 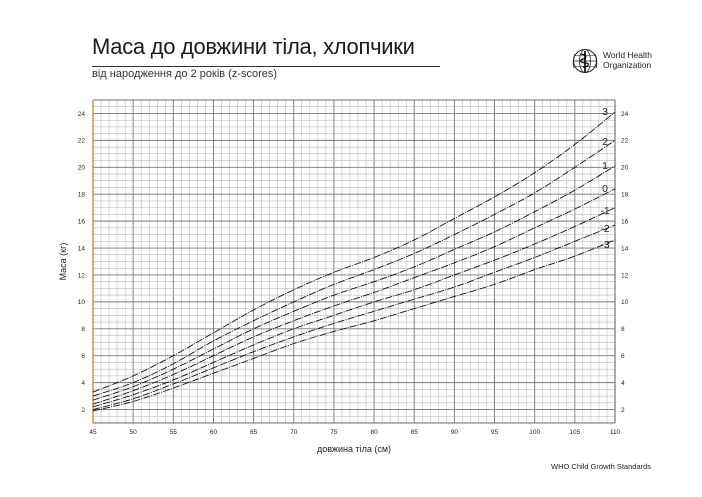 I want to click on chart-subtitle: від народження до 2 років (z-scores), so click(x=185, y=74).